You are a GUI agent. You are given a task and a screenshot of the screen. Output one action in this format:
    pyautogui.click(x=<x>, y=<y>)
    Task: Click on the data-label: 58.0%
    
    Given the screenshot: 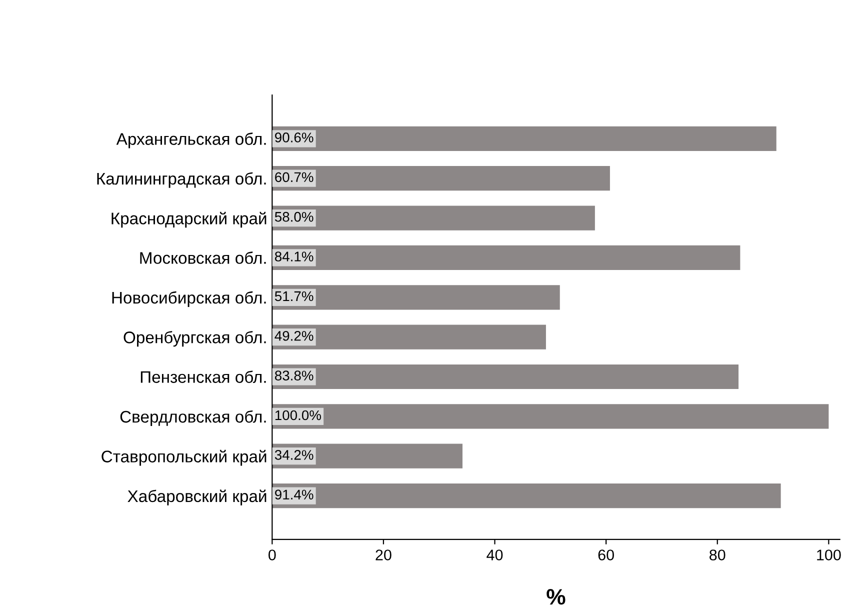 What is the action you would take?
    pyautogui.click(x=294, y=217)
    